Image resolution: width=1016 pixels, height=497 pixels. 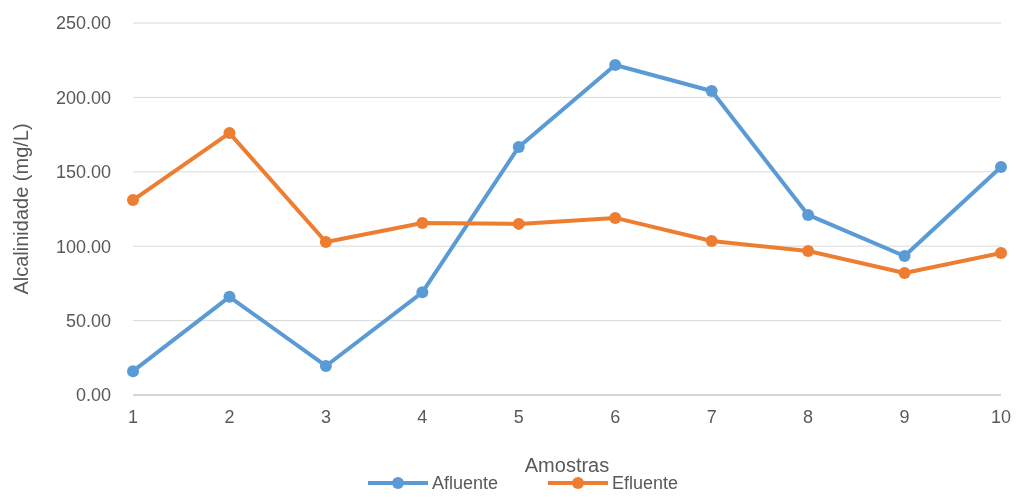 I want to click on y-axis-title: Alcalinidade (mg/L), so click(x=21, y=209).